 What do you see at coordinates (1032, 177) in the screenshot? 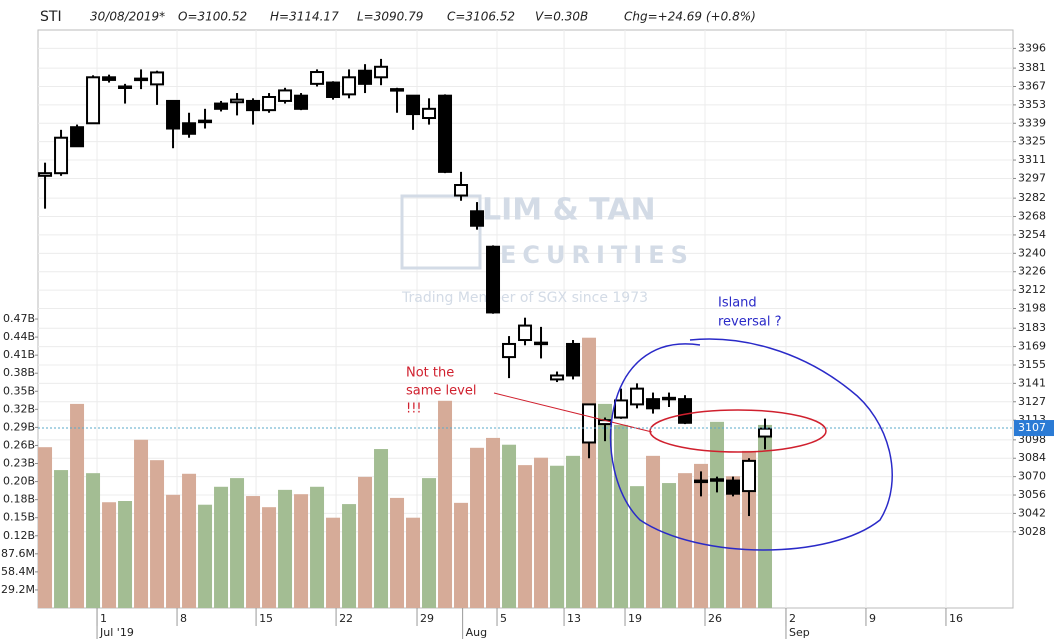
I see `y-tick-label: 3297` at bounding box center [1032, 177].